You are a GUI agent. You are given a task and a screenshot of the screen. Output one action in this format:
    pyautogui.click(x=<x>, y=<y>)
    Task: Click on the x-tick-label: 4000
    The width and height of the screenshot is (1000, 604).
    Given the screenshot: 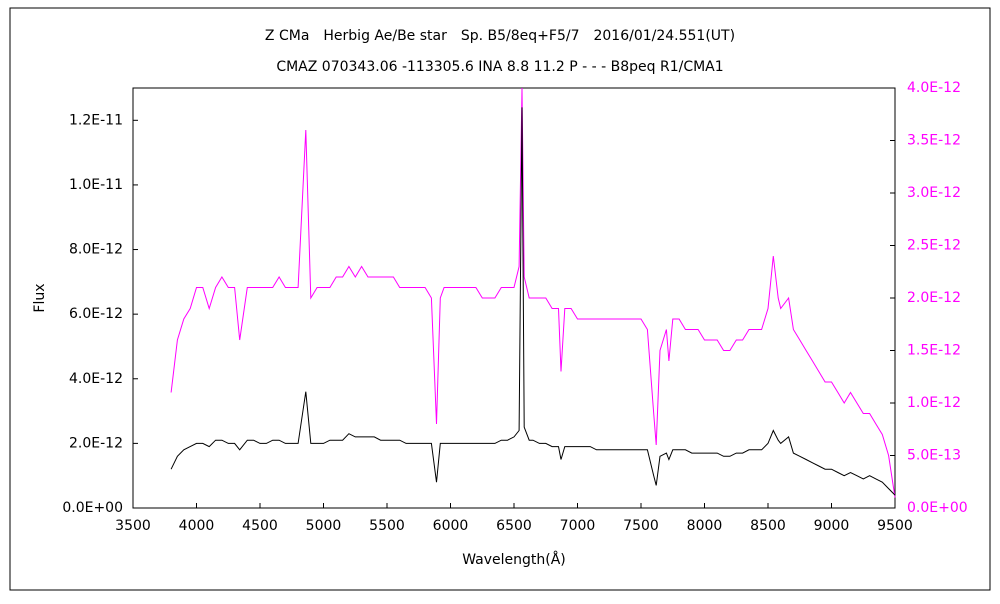 What is the action you would take?
    pyautogui.click(x=197, y=526)
    